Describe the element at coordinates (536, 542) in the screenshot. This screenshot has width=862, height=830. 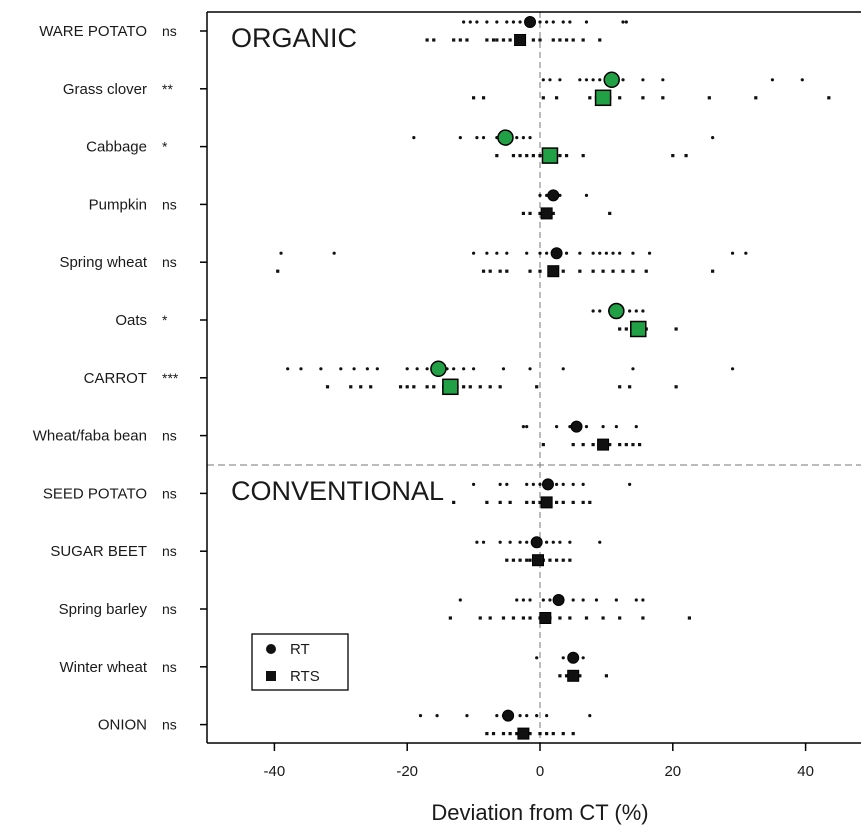
I see `rt-mean-sugar-beet` at that location.